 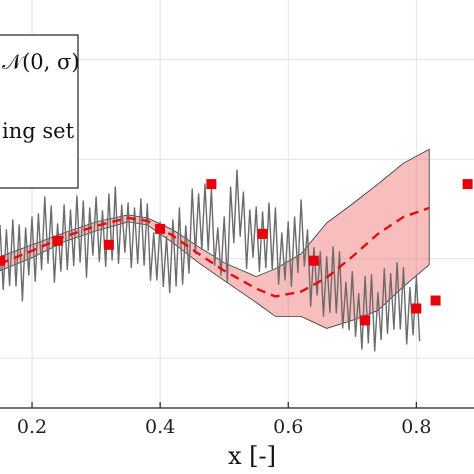 I want to click on legend-box, so click(x=39, y=111).